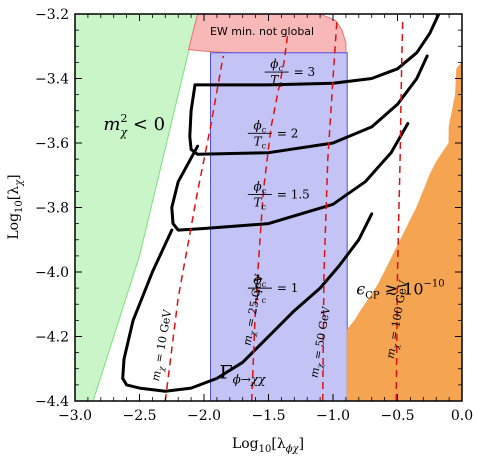  What do you see at coordinates (288, 133) in the screenshot?
I see `svg-text: = 2` at bounding box center [288, 133].